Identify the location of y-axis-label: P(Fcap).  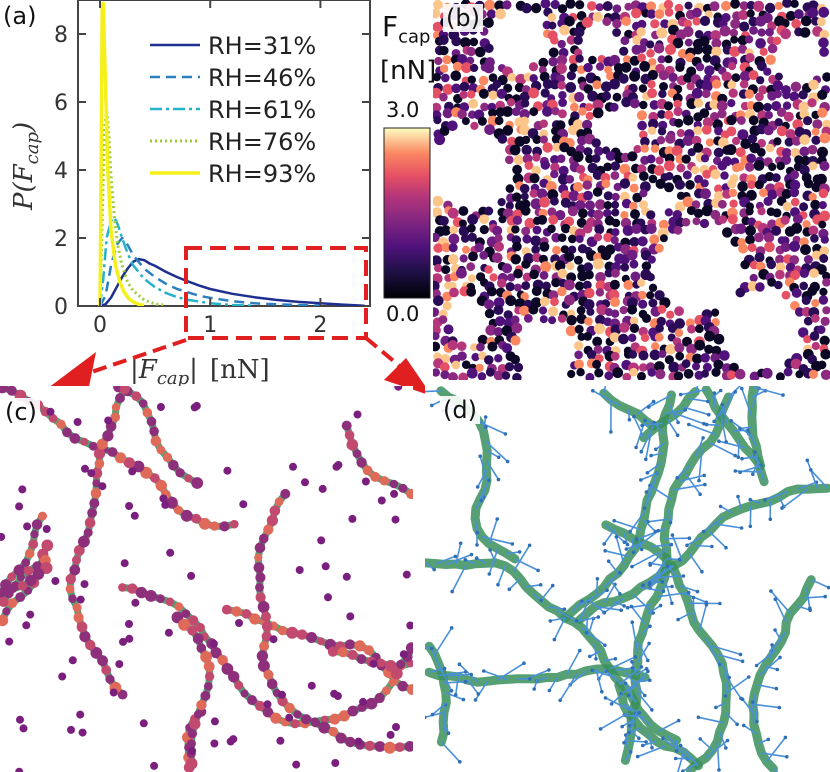
(26, 166).